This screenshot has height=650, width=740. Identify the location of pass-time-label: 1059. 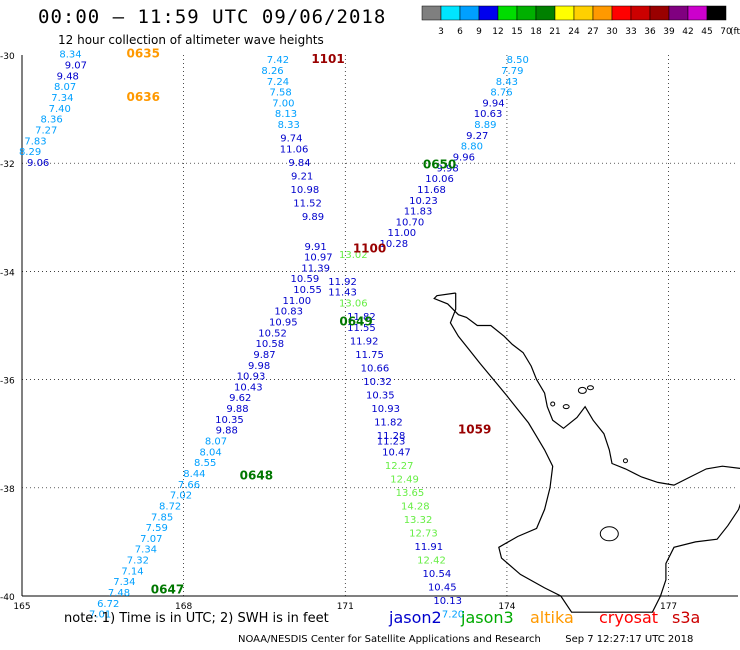
(474, 430).